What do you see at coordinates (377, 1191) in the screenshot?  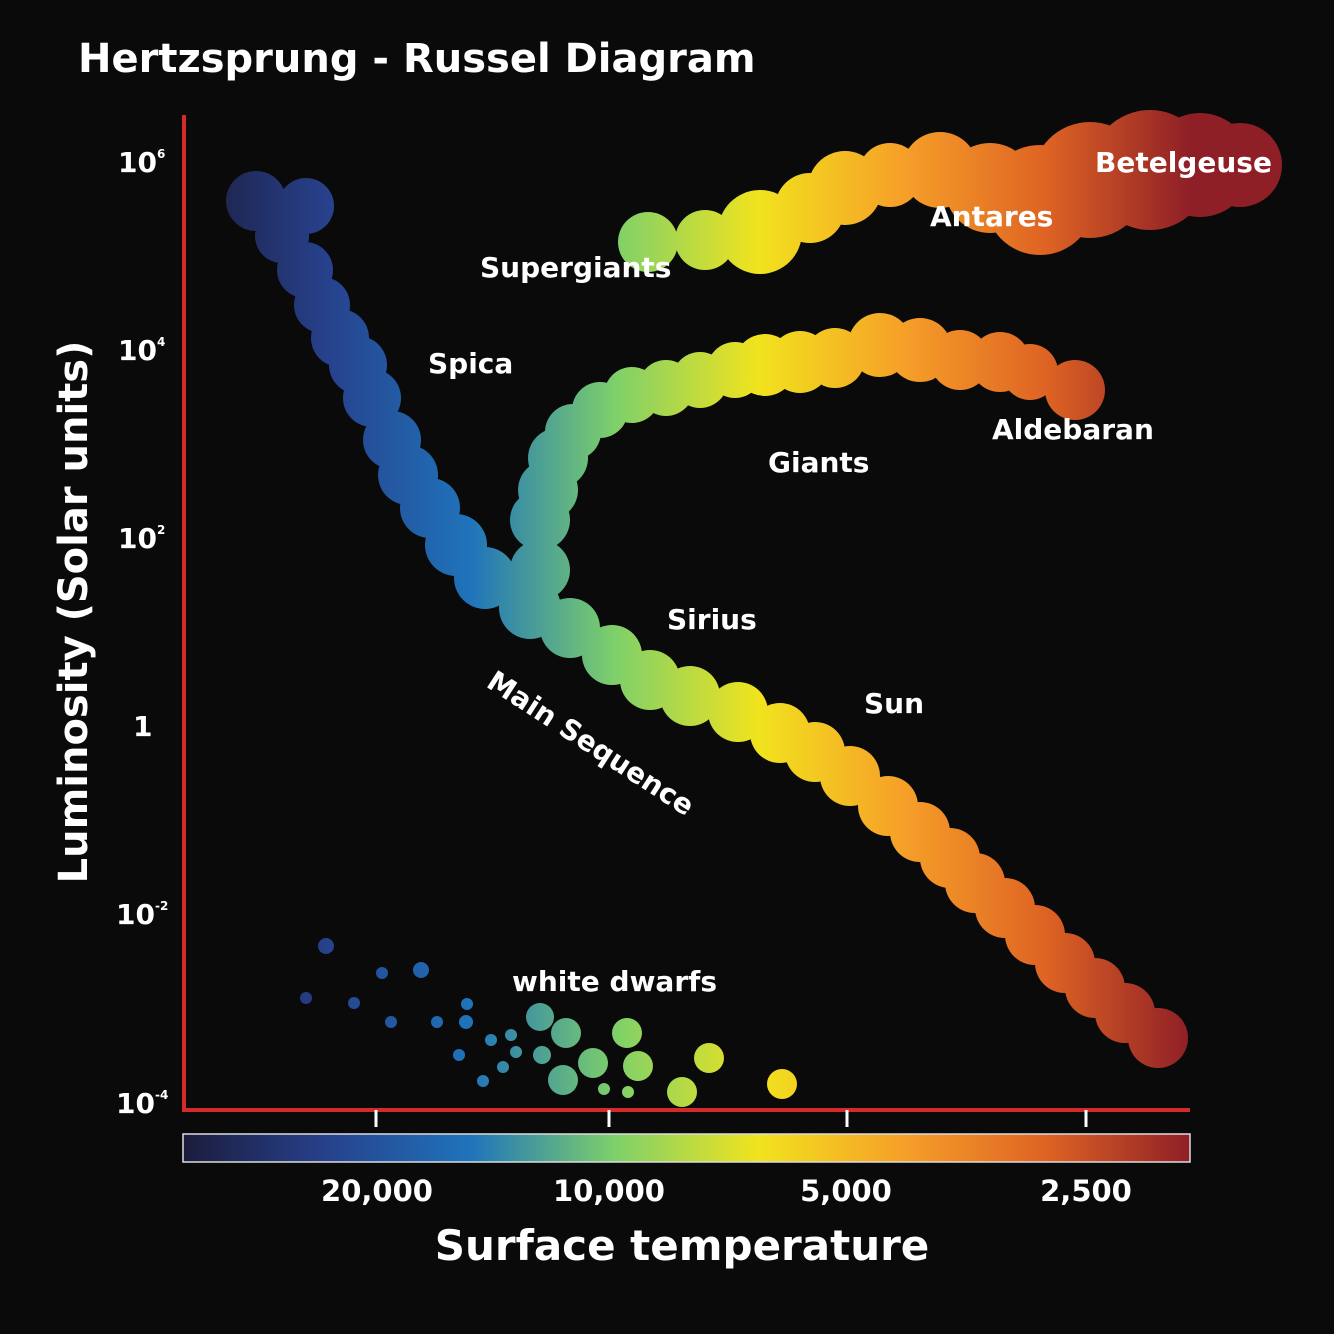 I see `x-tick-label: 20,000` at bounding box center [377, 1191].